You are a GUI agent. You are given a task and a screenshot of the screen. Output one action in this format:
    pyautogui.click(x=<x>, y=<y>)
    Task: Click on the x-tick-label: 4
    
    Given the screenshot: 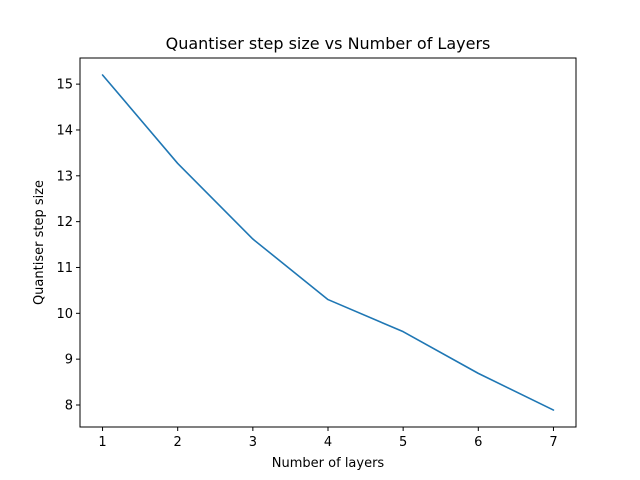 What is the action you would take?
    pyautogui.click(x=328, y=442)
    